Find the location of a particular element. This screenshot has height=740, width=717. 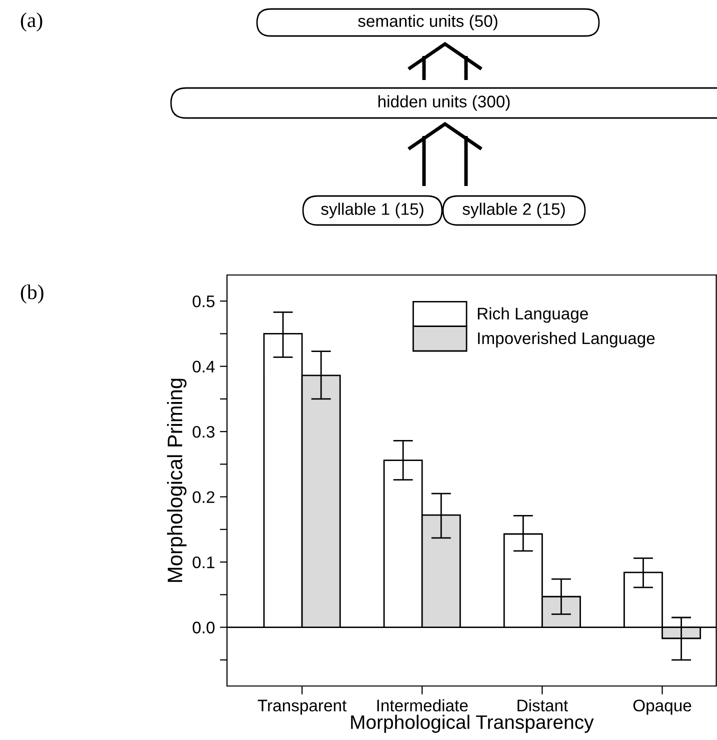

text: (a) is located at coordinates (31, 22).